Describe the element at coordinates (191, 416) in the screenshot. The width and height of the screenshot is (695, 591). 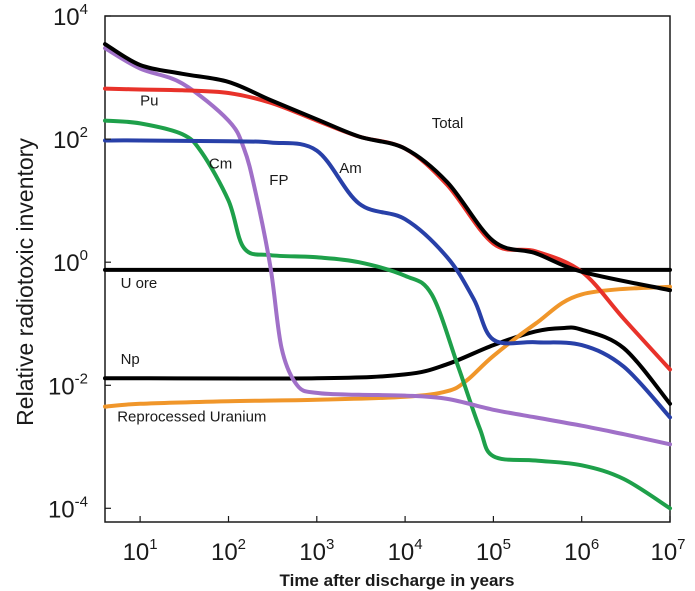
I see `series-label-reprocessed-uranium: Reprocessed Uranium` at that location.